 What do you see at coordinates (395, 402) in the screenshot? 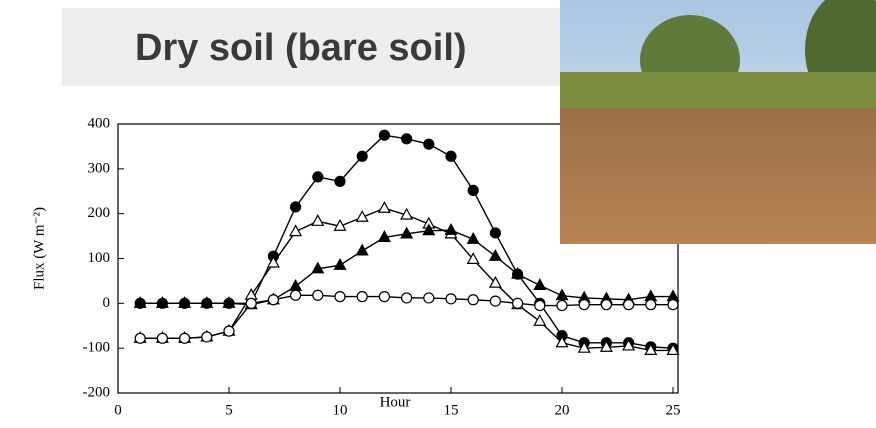
I see `x-axis-label: Hour` at bounding box center [395, 402].